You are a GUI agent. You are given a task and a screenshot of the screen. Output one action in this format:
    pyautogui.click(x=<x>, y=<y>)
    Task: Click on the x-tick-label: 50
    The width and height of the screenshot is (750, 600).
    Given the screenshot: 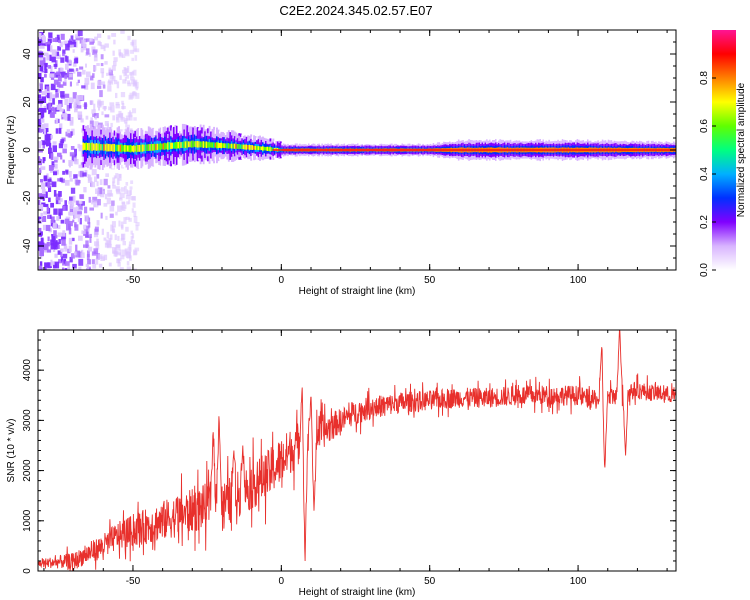 What is the action you would take?
    pyautogui.click(x=430, y=280)
    